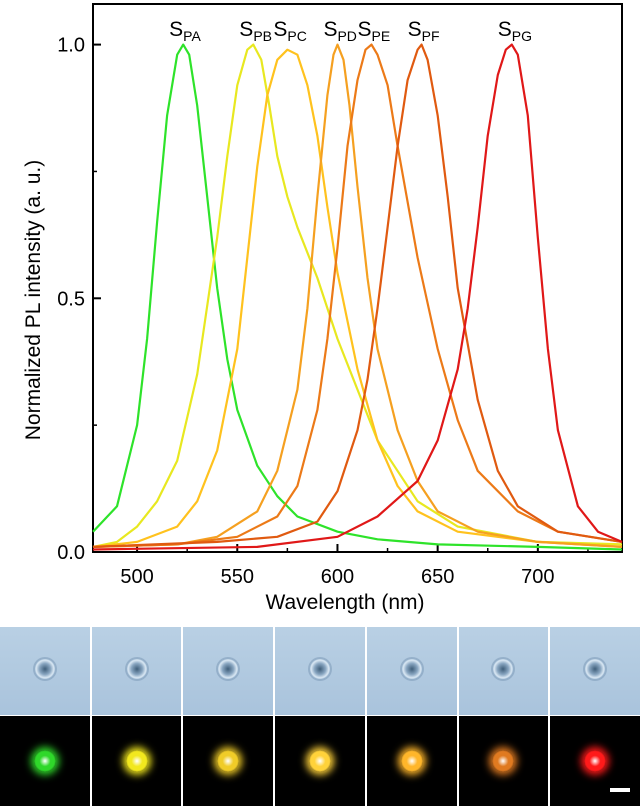 This screenshot has height=806, width=640. What do you see at coordinates (185, 31) in the screenshot?
I see `peak-label-pa: SPA` at bounding box center [185, 31].